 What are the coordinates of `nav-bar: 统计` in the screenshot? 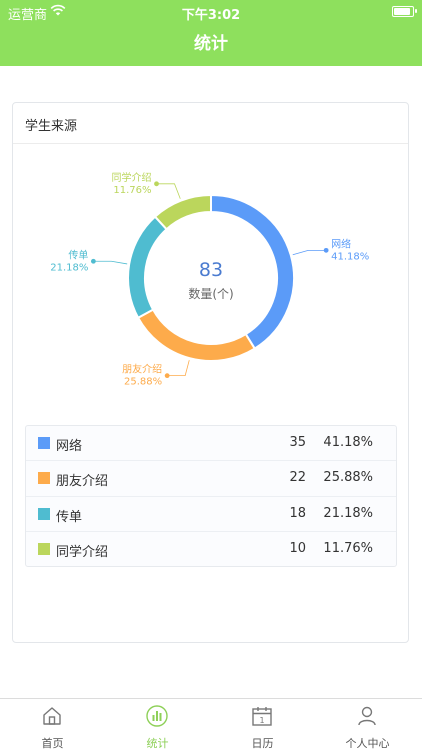 It's located at (211, 45).